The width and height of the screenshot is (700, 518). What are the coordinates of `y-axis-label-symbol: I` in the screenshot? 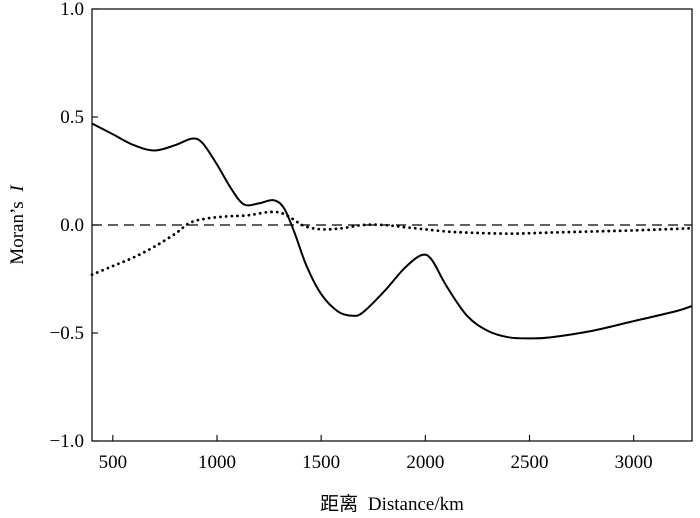 It's located at (17, 188).